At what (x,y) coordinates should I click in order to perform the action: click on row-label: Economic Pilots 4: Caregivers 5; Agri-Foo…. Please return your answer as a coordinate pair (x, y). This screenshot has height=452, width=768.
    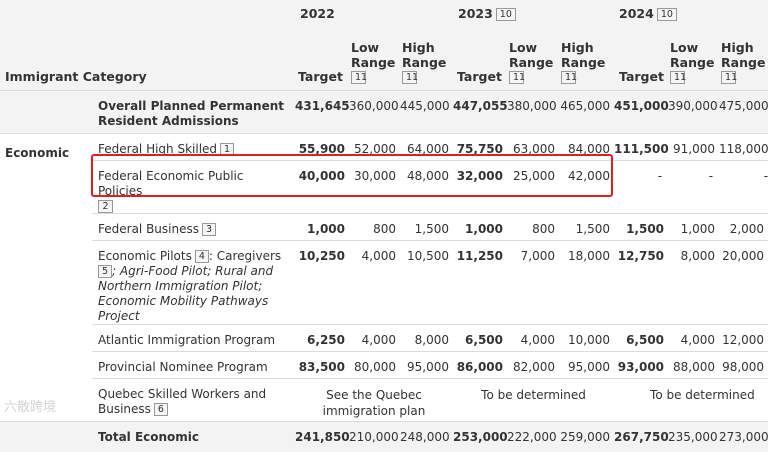
    Looking at the image, I should click on (193, 282).